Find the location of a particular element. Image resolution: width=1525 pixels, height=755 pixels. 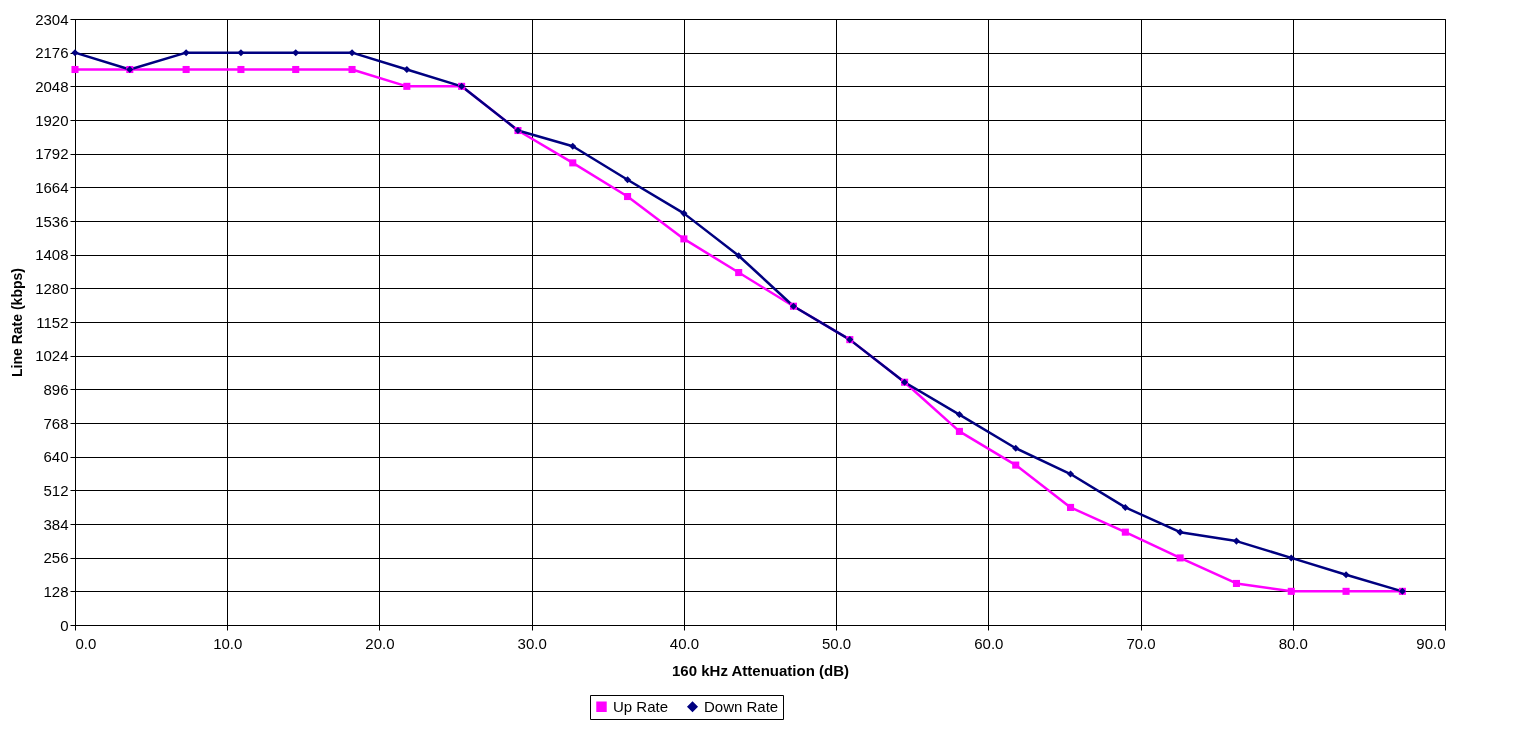

y-tick-label: 1408 is located at coordinates (52, 255).